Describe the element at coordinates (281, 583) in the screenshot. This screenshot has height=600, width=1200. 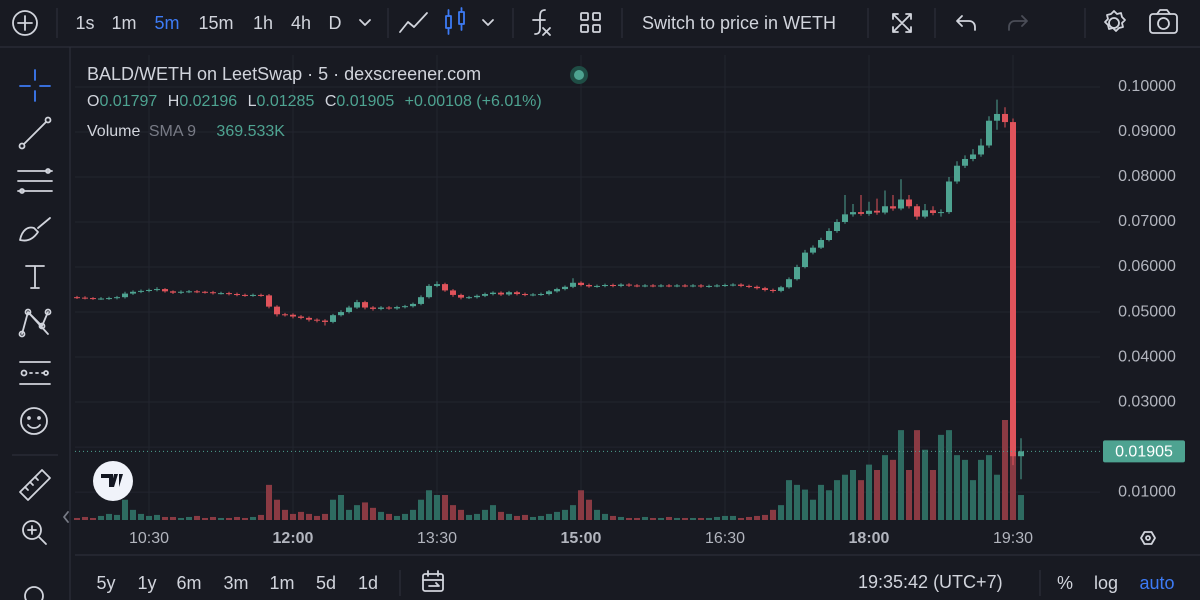
I see `range-button: 1m` at that location.